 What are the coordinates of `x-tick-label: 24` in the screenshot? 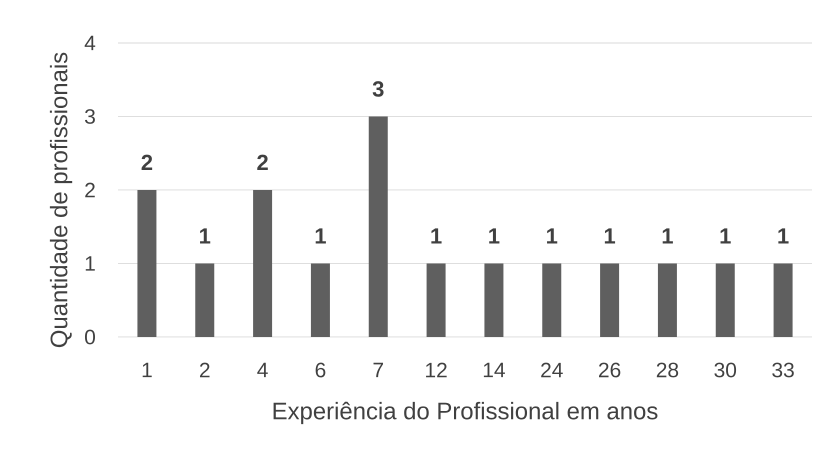 It's located at (552, 370).